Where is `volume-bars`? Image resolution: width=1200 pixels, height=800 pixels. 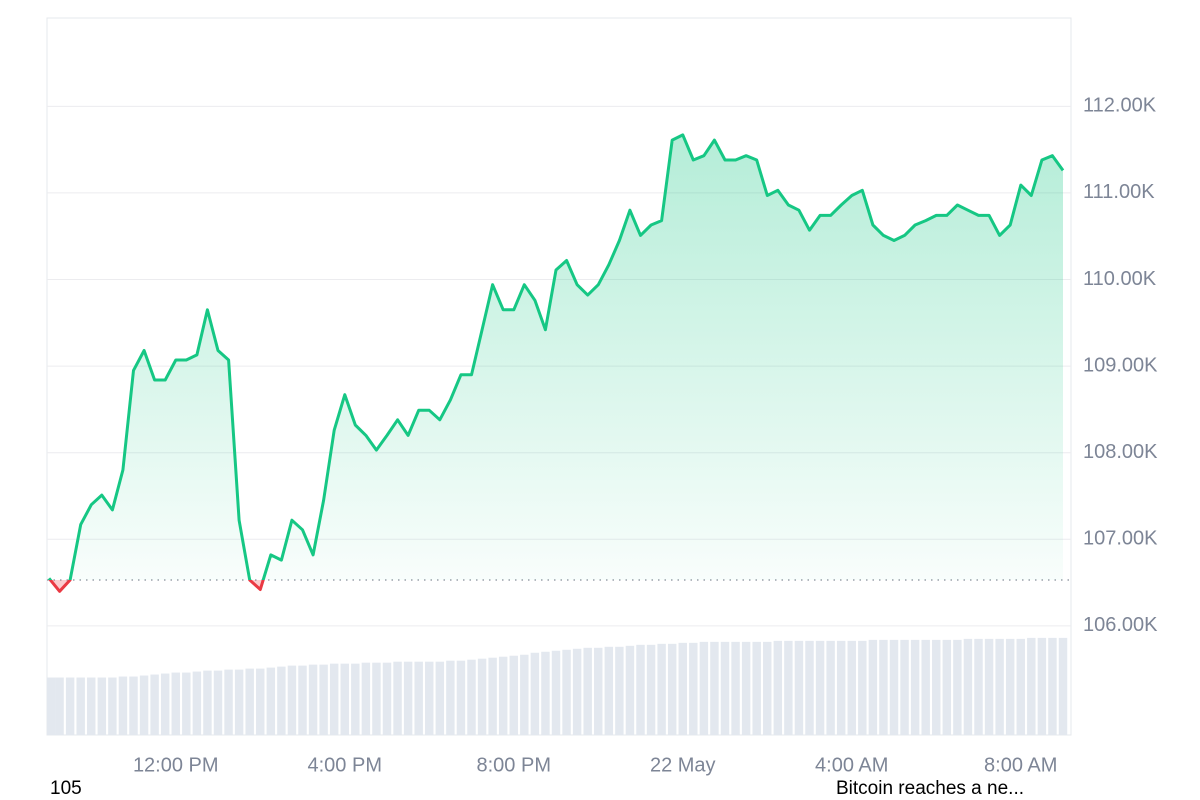
volume-bars is located at coordinates (557, 686).